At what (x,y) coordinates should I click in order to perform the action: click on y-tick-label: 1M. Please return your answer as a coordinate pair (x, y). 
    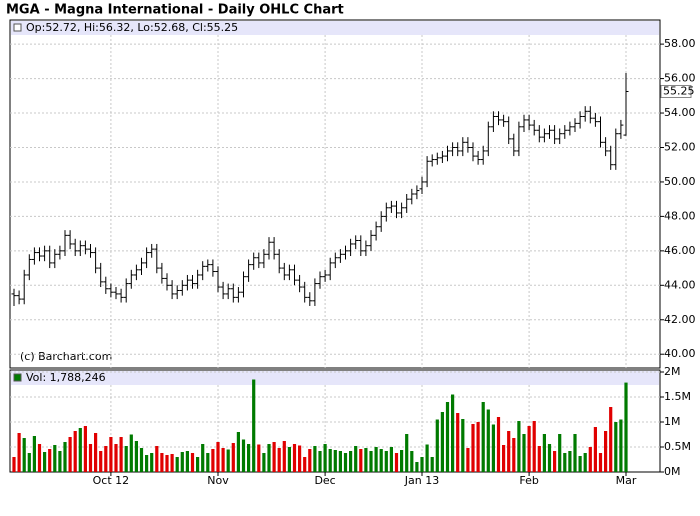
    Looking at the image, I should click on (672, 421).